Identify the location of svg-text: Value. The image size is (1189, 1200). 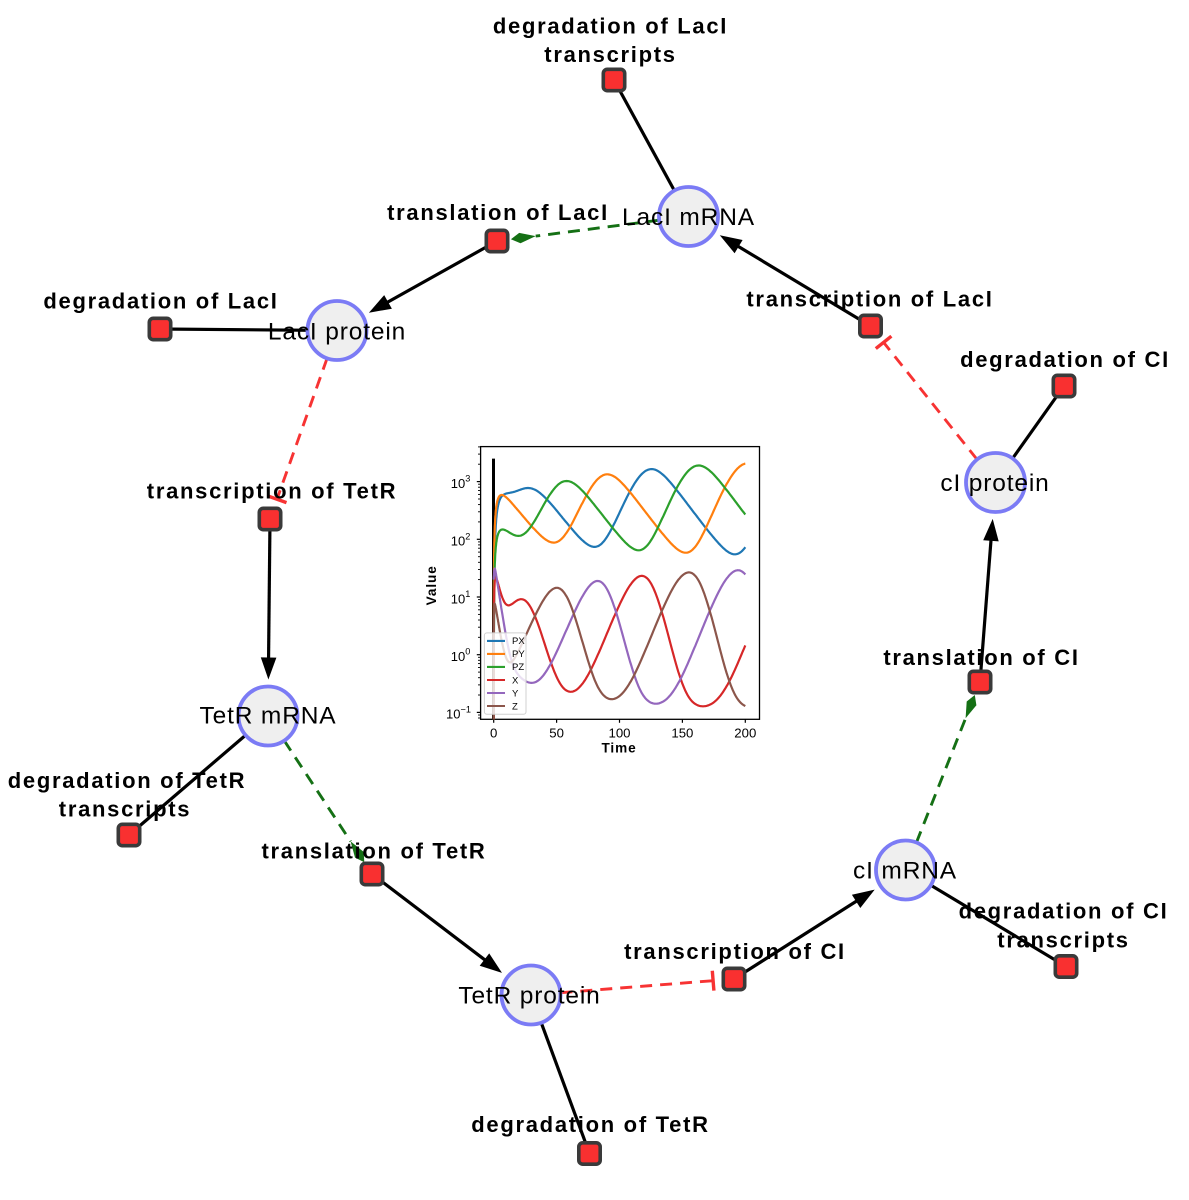
(431, 585).